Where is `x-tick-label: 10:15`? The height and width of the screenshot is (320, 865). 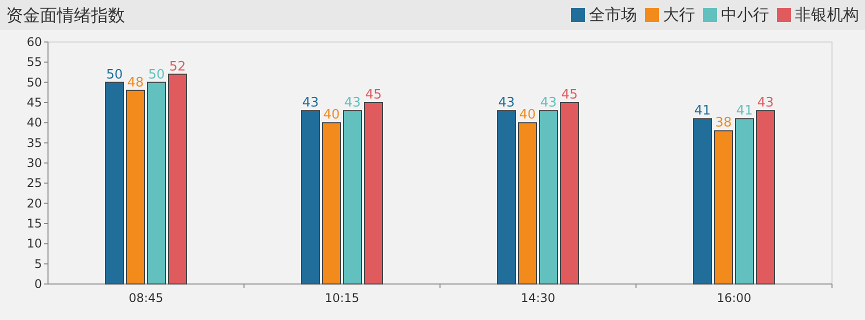 x-tick-label: 10:15 is located at coordinates (342, 298).